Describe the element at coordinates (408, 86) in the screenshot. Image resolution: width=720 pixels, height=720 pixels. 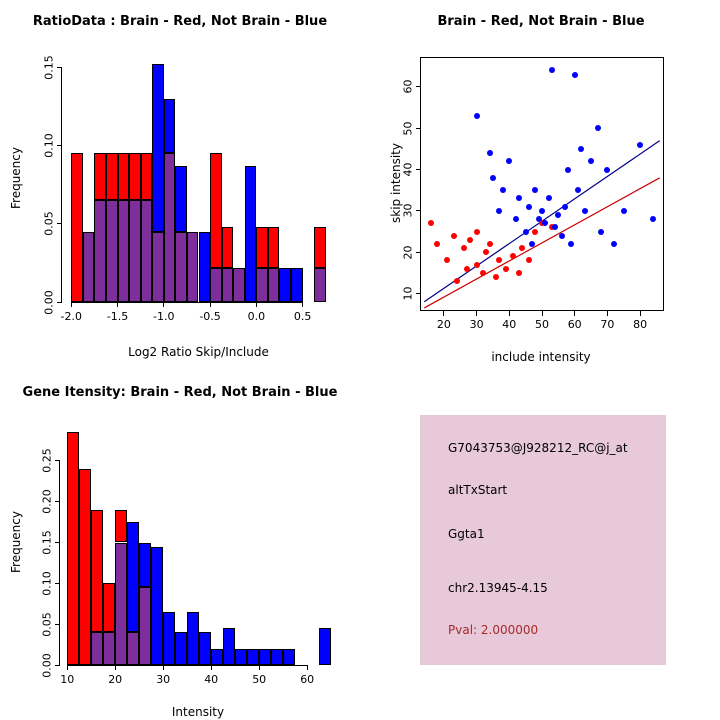
I see `y-tick-label: 60` at that location.